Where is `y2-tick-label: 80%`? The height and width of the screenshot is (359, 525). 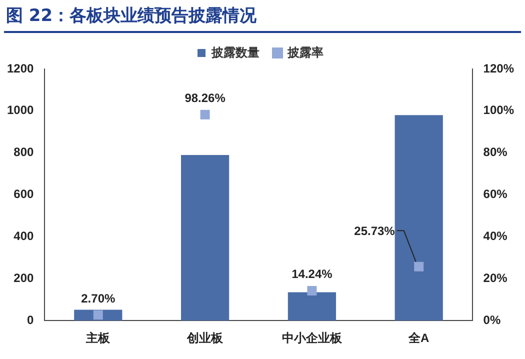 y2-tick-label: 80% is located at coordinates (495, 152).